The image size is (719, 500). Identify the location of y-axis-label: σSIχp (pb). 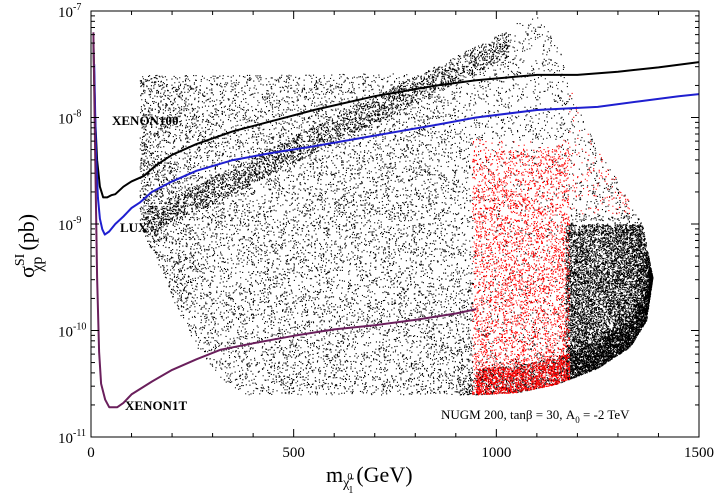
(29, 246).